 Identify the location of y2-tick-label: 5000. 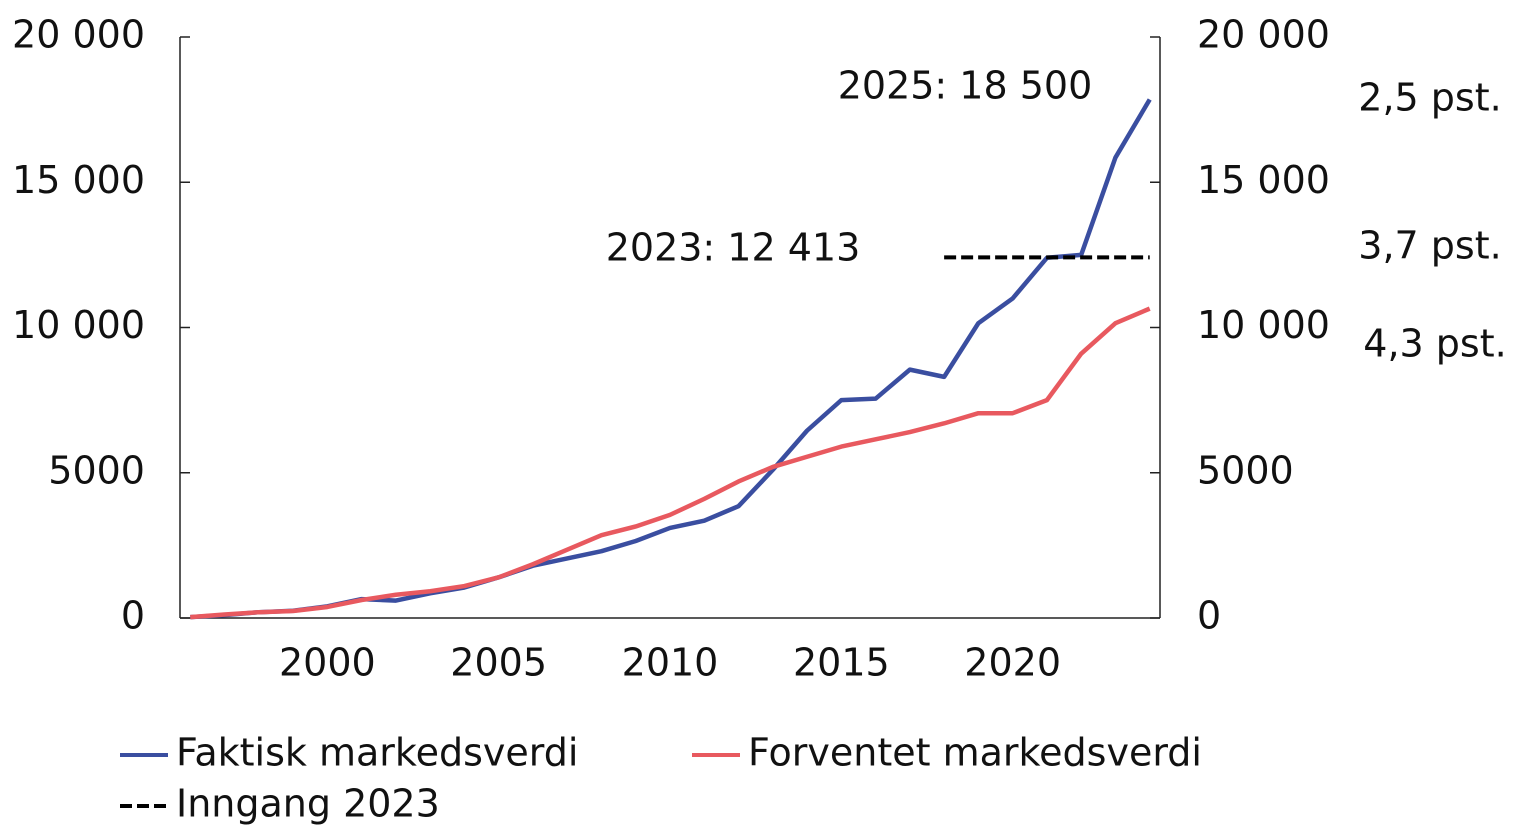
(1245, 470).